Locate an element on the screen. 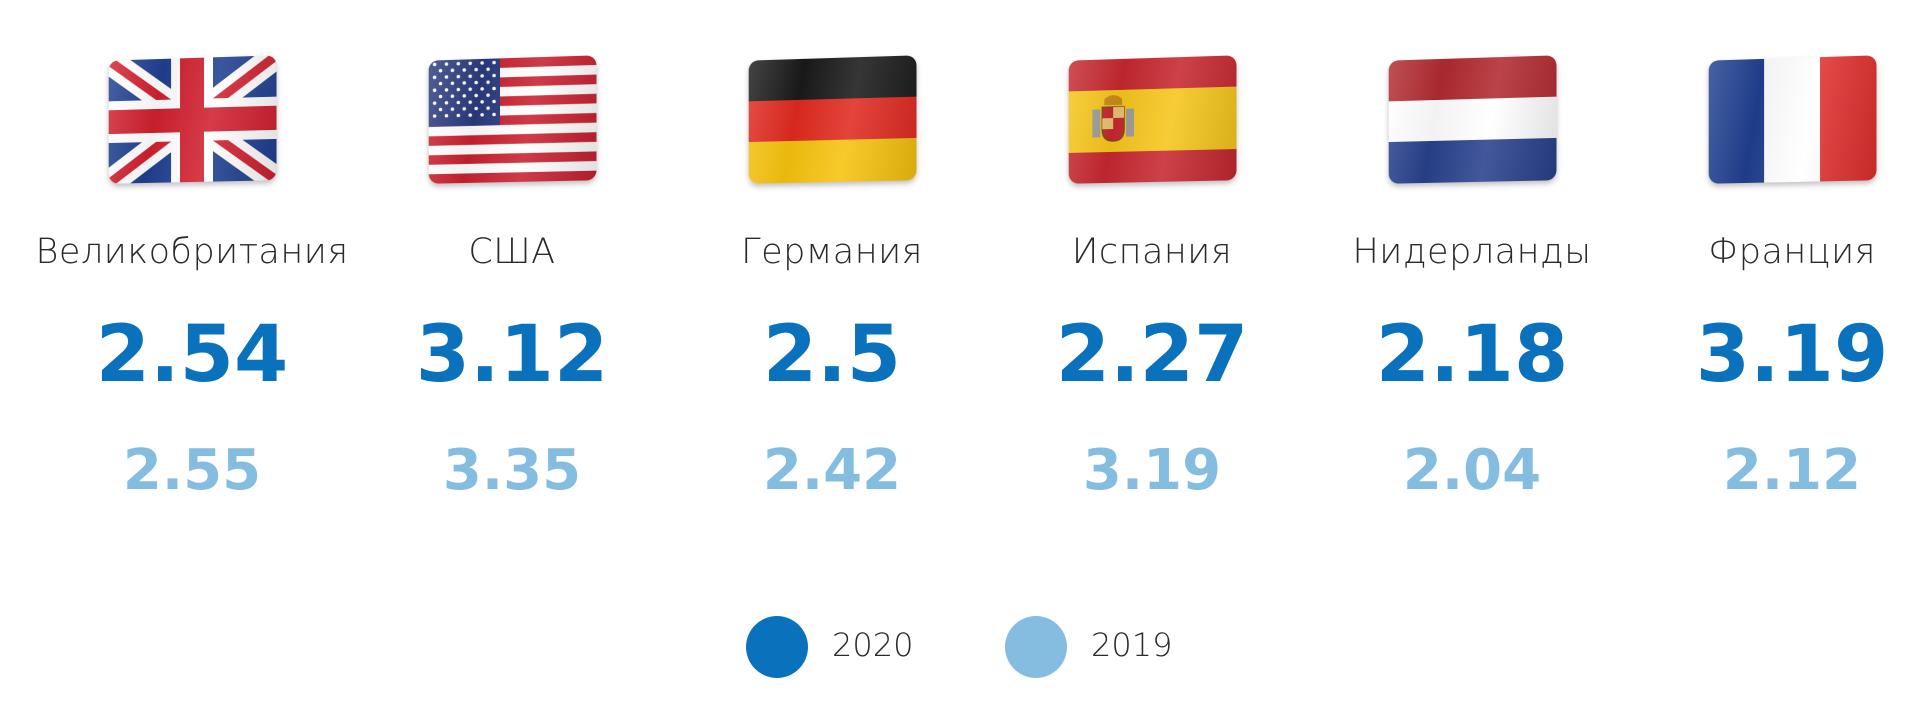 Image resolution: width=1920 pixels, height=728 pixels. country-column: Франция 3.19 2.12 is located at coordinates (1776, 260).